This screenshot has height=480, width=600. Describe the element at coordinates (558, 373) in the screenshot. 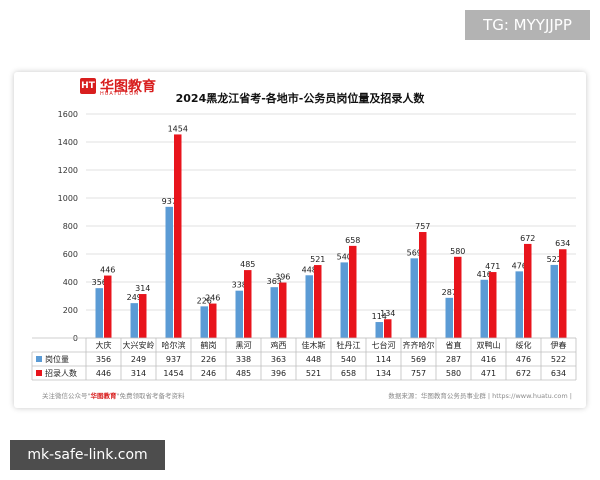

I see `table-cell: 634` at that location.